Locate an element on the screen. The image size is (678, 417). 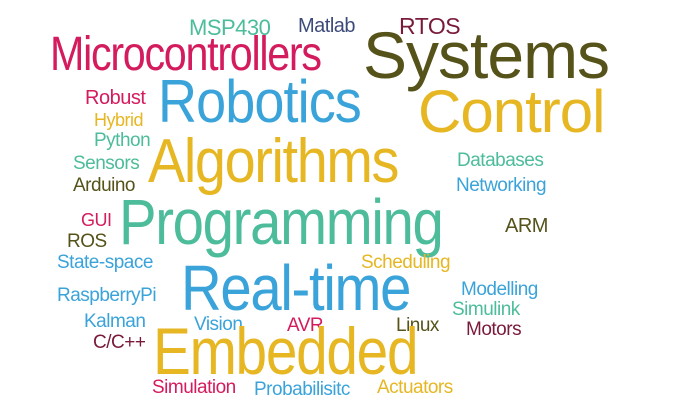
word-msp430: MSP430 is located at coordinates (230, 27).